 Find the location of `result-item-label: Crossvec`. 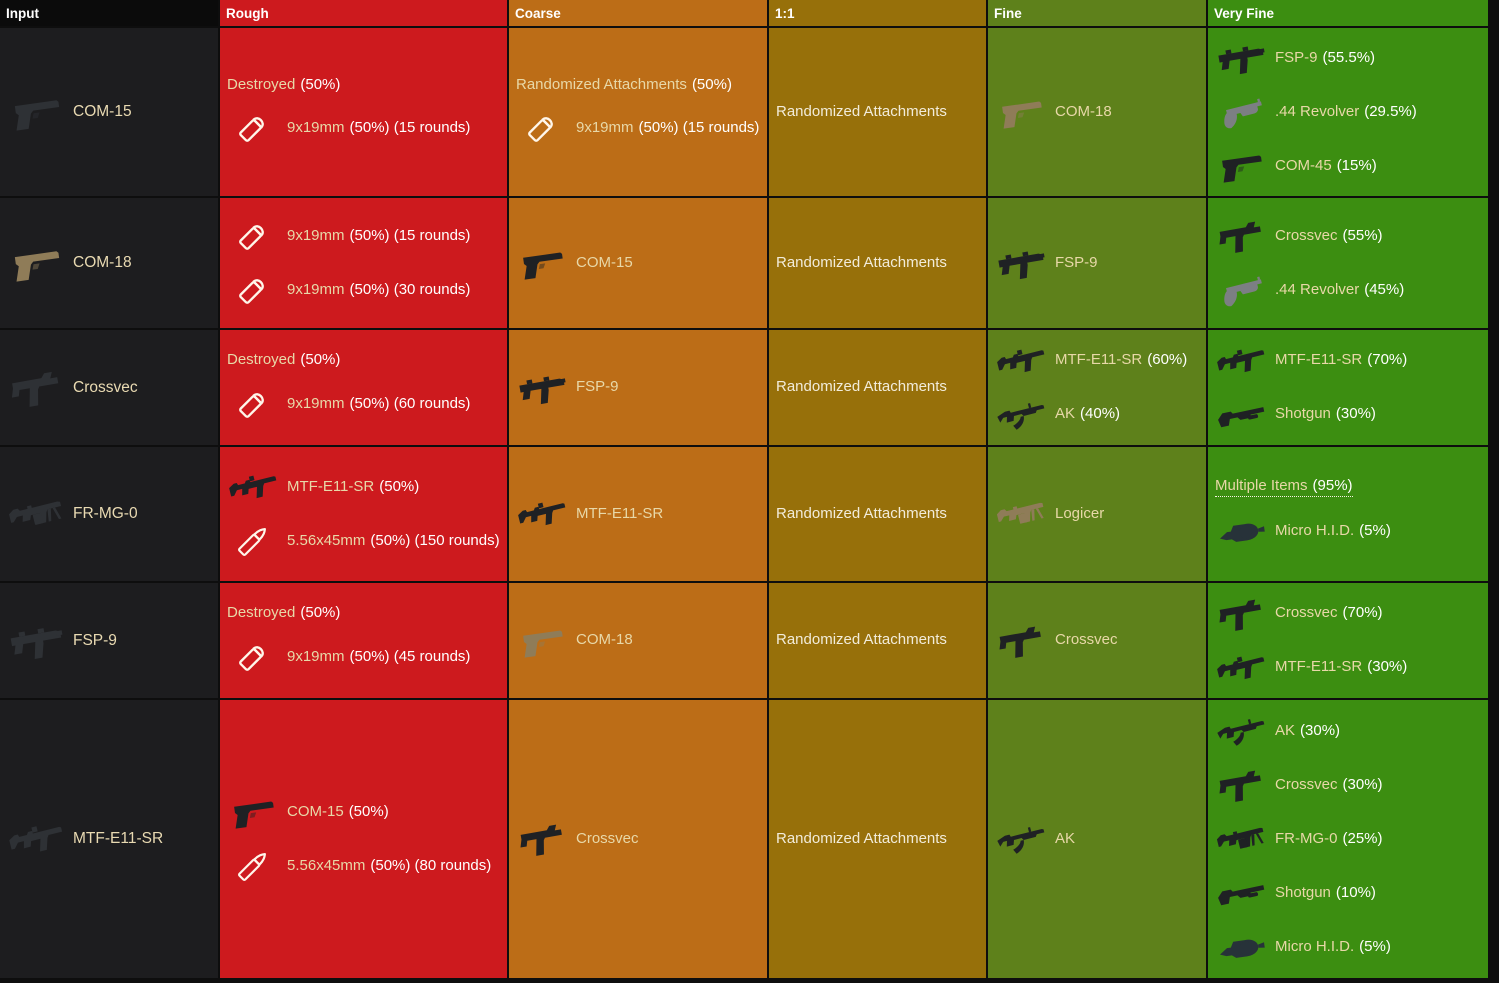

result-item-label: Crossvec is located at coordinates (607, 839).